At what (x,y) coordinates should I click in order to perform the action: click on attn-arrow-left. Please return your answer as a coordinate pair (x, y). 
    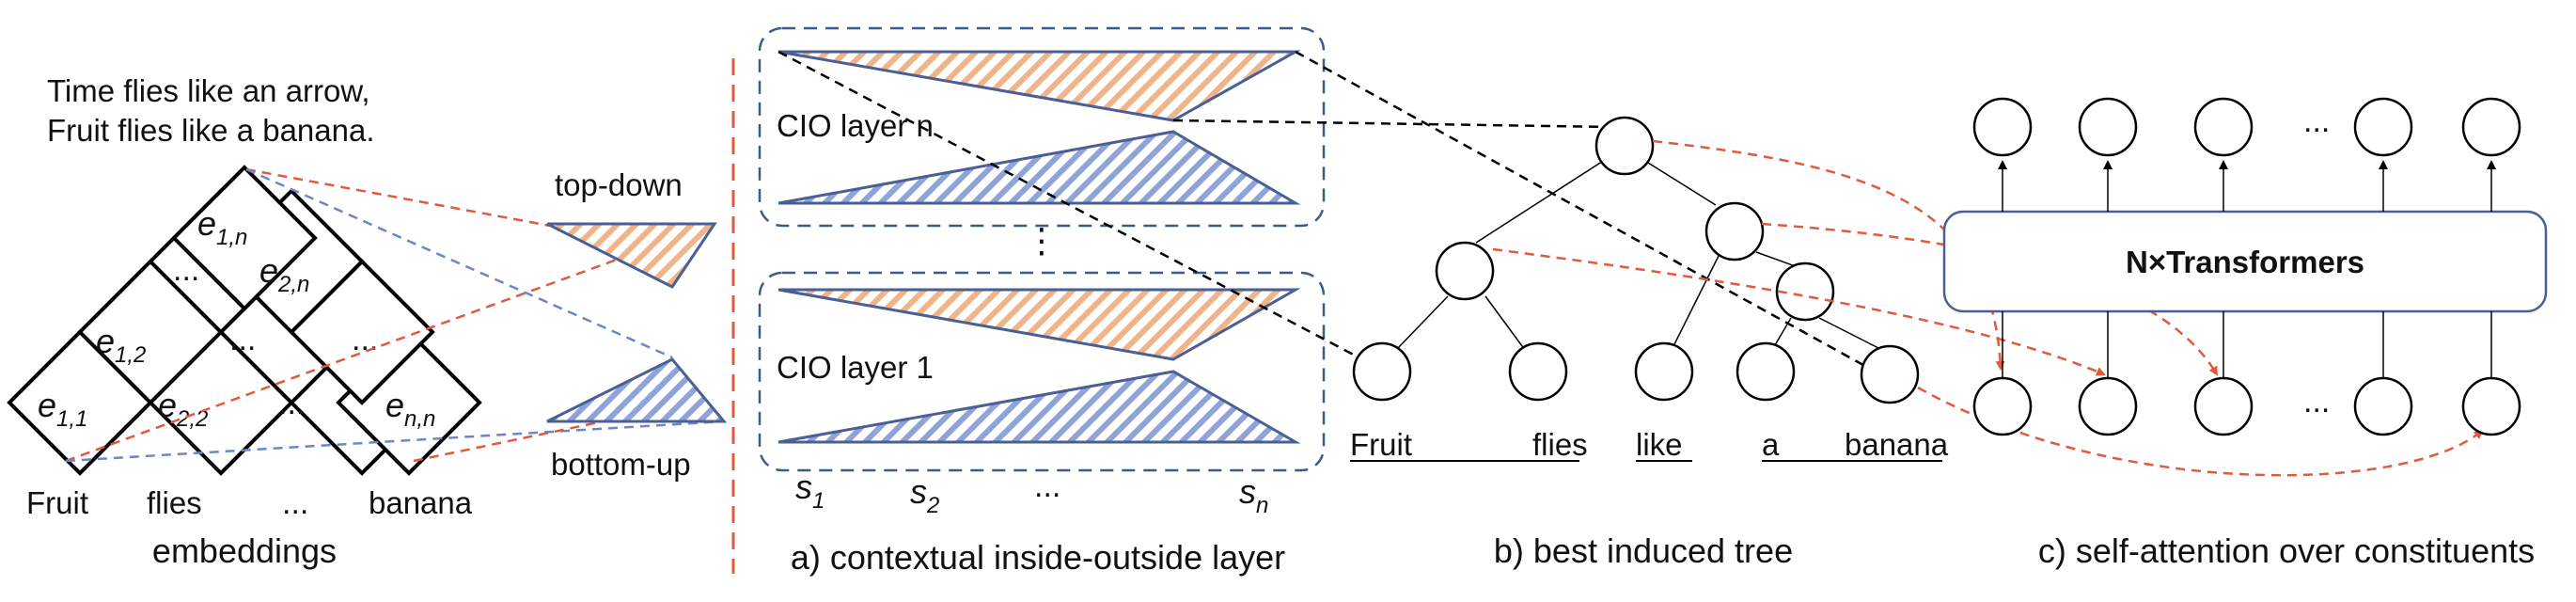
    Looking at the image, I should click on (1799, 312).